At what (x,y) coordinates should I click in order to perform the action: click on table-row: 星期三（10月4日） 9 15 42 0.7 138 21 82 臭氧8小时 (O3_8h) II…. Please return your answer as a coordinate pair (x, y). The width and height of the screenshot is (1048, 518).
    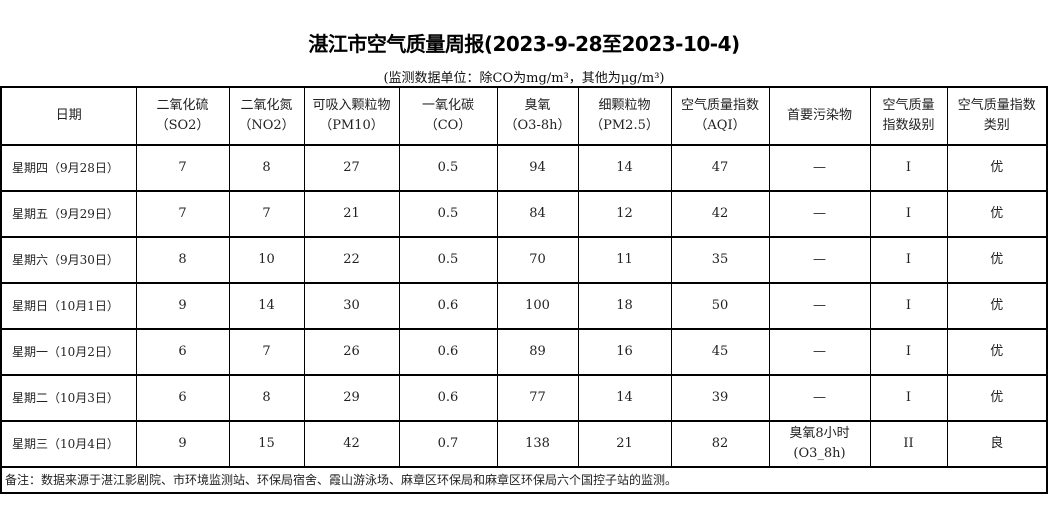
    Looking at the image, I should click on (524, 444).